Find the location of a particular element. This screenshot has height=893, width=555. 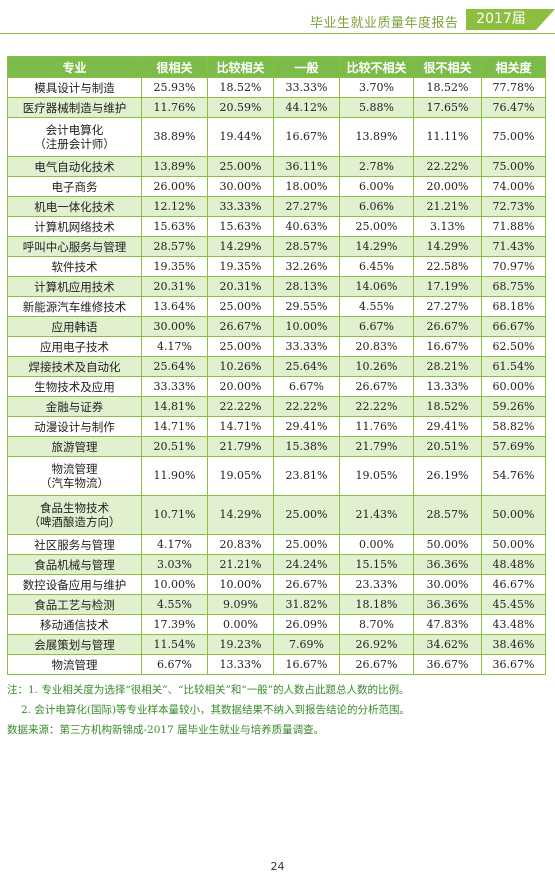

less-relevant-cell: 26.92% is located at coordinates (376, 644).